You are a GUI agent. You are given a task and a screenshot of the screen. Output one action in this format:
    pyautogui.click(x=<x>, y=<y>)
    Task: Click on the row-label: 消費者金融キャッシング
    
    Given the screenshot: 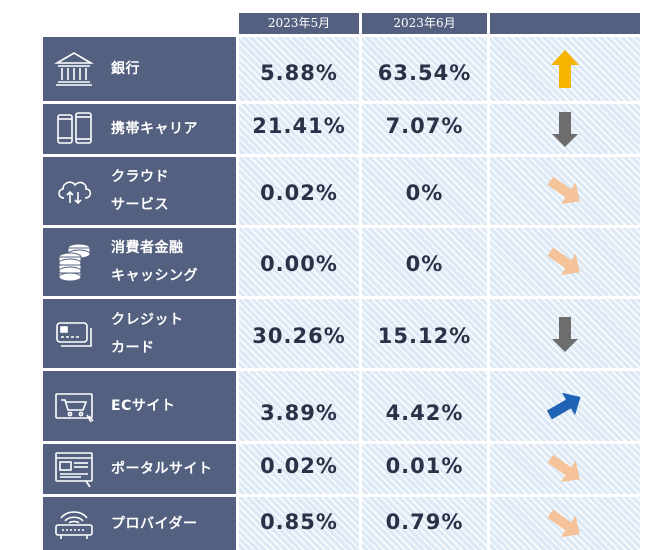 What is the action you would take?
    pyautogui.click(x=171, y=262)
    